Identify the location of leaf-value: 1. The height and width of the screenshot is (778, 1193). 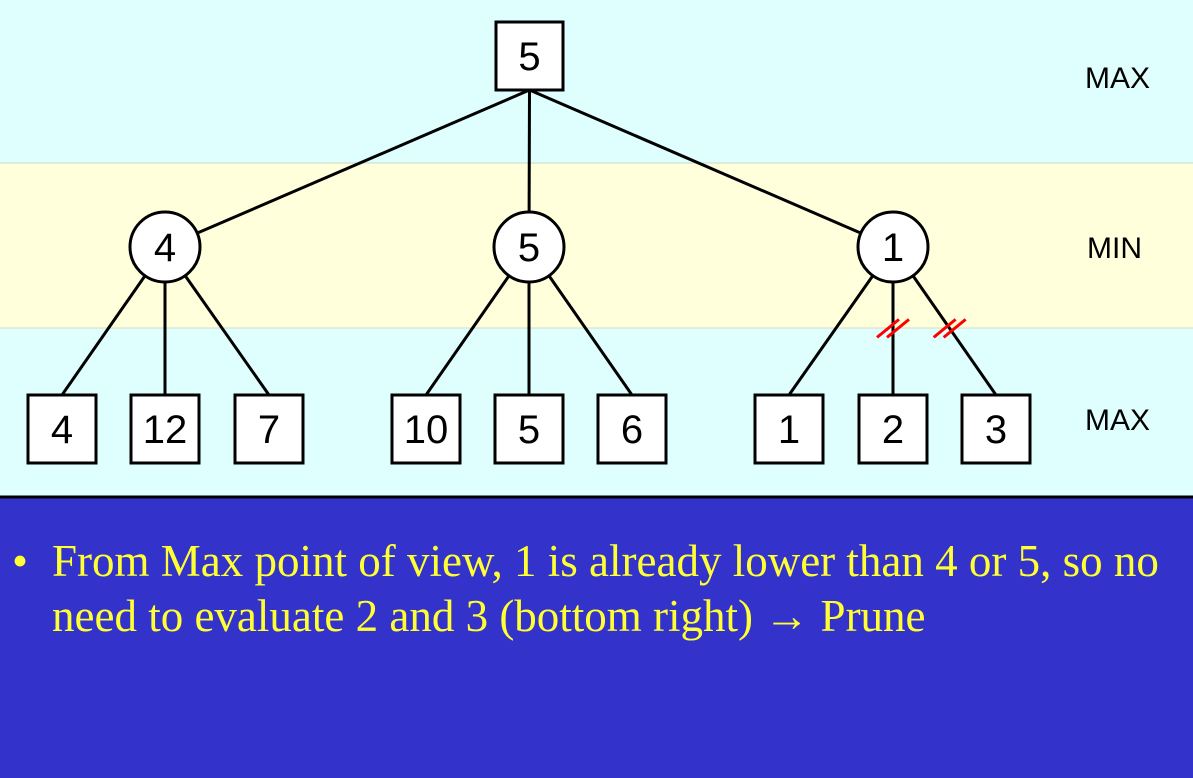
(789, 430).